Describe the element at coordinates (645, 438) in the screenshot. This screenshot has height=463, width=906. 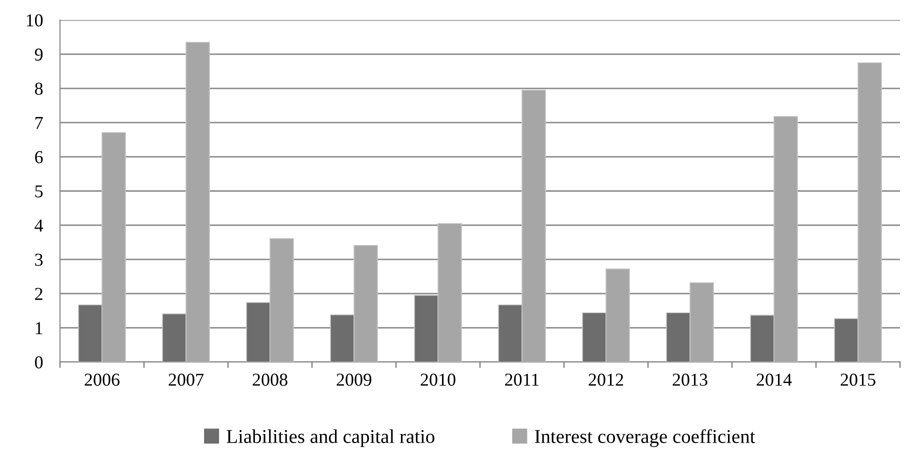
I see `legend-label: Interest coverage coefficient` at that location.